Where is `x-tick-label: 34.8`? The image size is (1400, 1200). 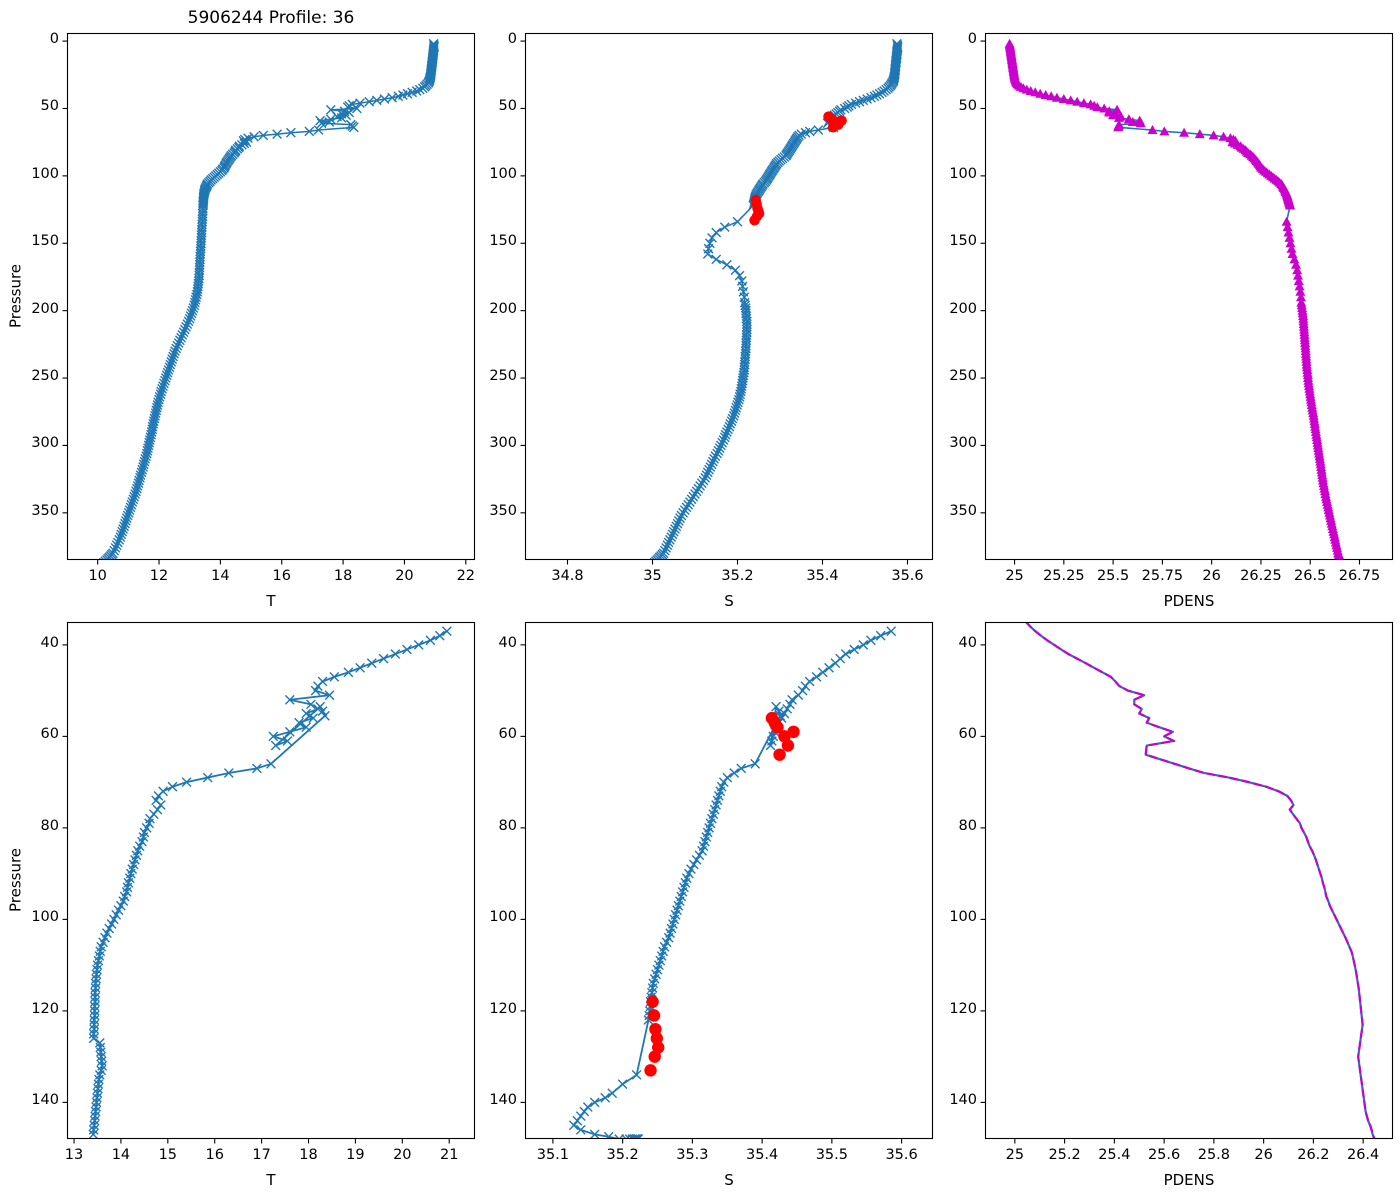
x-tick-label: 34.8 is located at coordinates (567, 576).